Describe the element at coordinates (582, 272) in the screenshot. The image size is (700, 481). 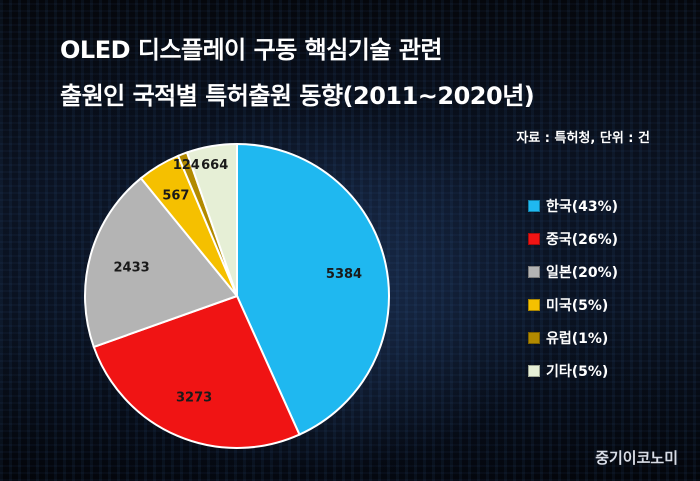
I see `legend-label-2: 일본(20%)` at that location.